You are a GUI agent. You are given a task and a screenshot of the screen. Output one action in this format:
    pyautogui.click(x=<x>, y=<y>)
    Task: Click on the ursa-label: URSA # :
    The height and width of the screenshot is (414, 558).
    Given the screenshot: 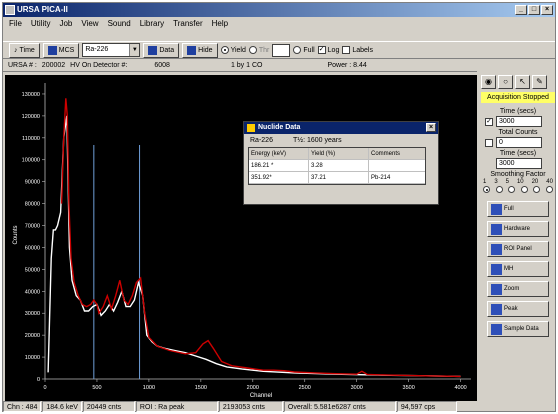 What is the action you would take?
    pyautogui.click(x=22, y=65)
    